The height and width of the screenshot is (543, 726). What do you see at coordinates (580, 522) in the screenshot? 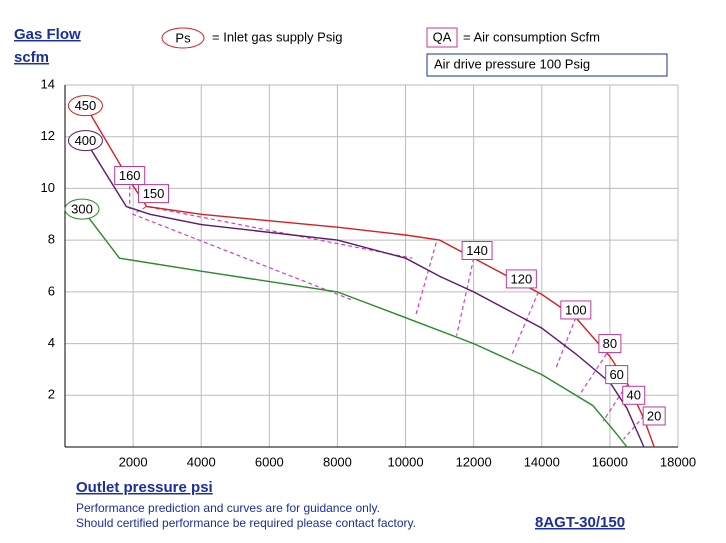
I see `model: 8AGT-30/150` at bounding box center [580, 522].